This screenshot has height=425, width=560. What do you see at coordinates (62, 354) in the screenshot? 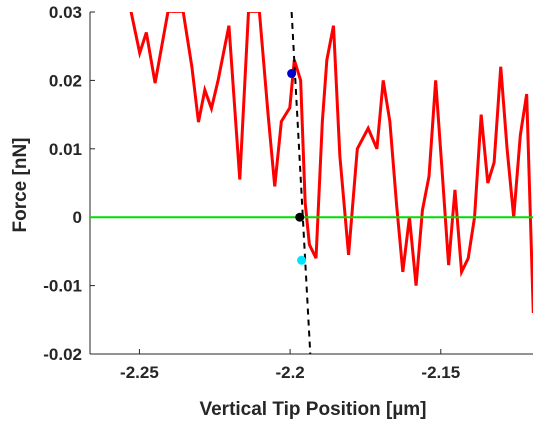
I see `y-tick-label: -0.02` at bounding box center [62, 354].